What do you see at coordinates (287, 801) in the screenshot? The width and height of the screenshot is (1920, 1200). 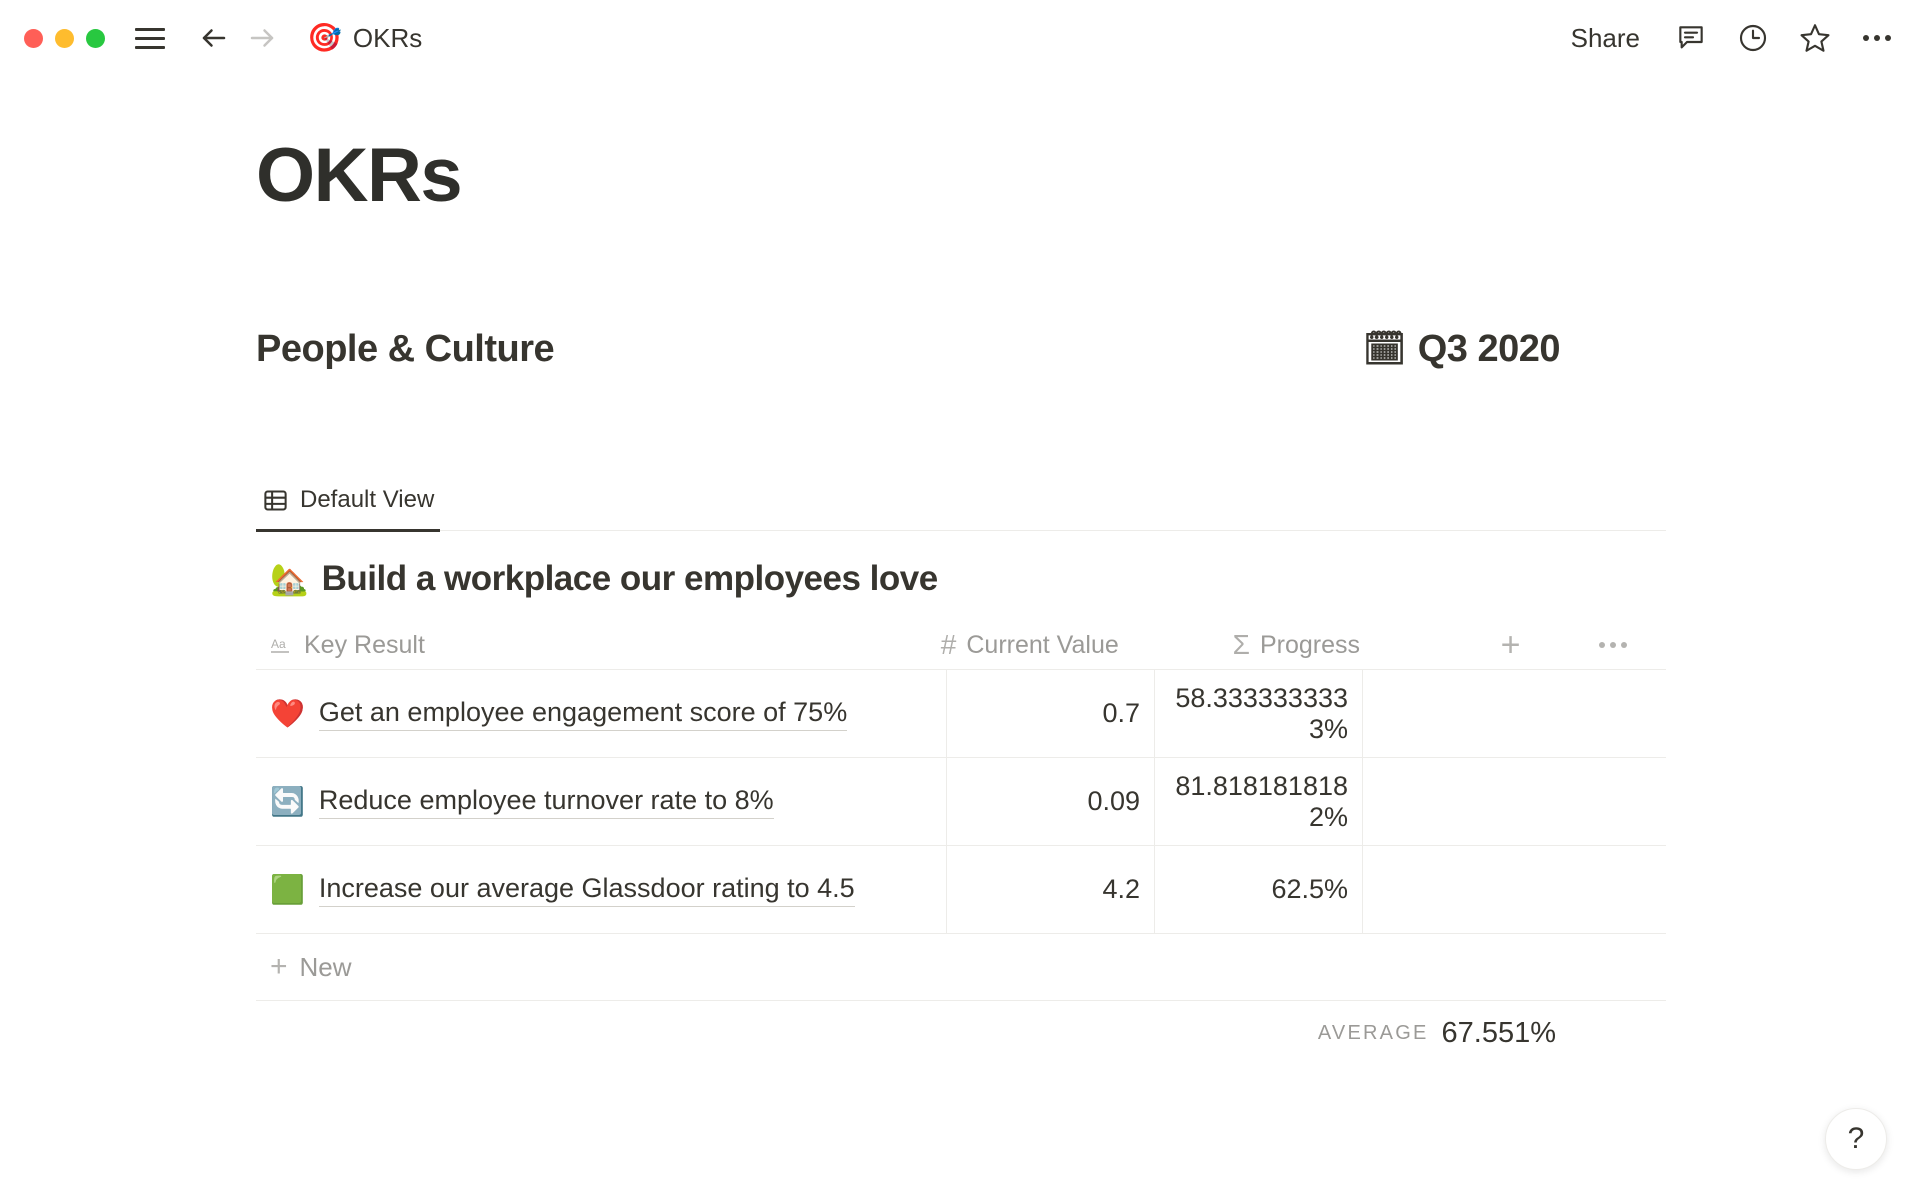 I see `refresh-icon: 🔄` at bounding box center [287, 801].